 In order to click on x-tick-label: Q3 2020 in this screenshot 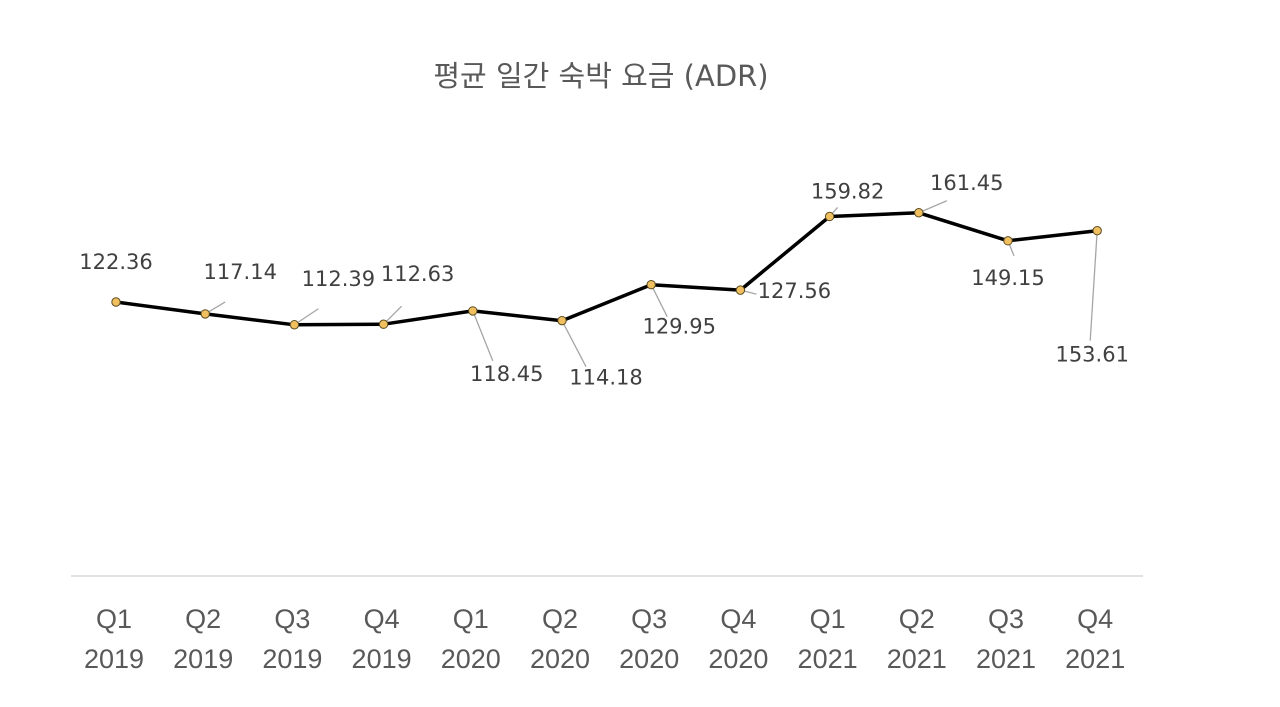, I will do `click(649, 639)`.